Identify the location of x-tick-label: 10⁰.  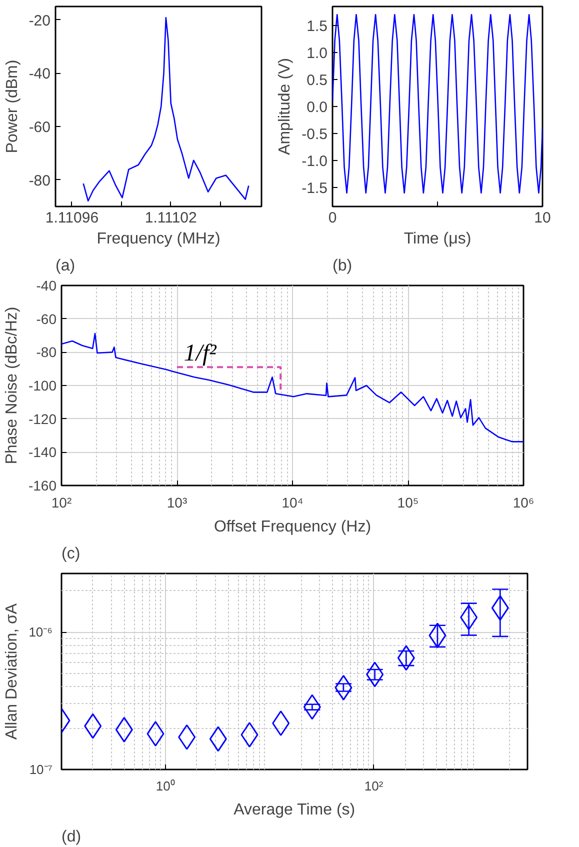
(166, 786).